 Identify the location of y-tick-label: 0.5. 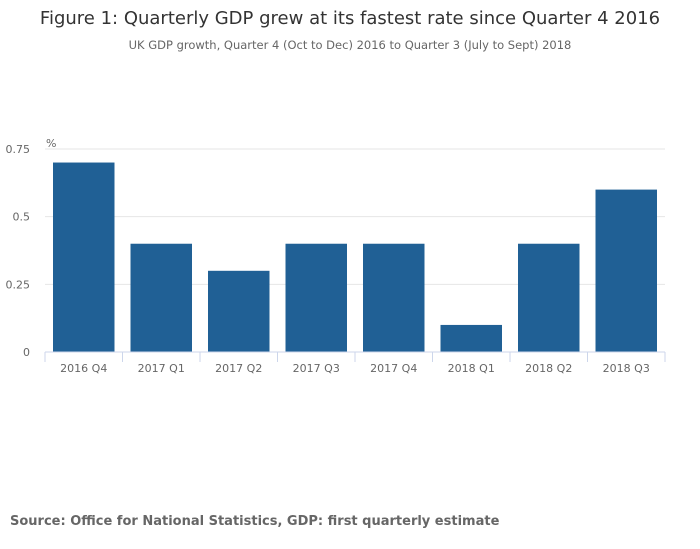
(22, 217).